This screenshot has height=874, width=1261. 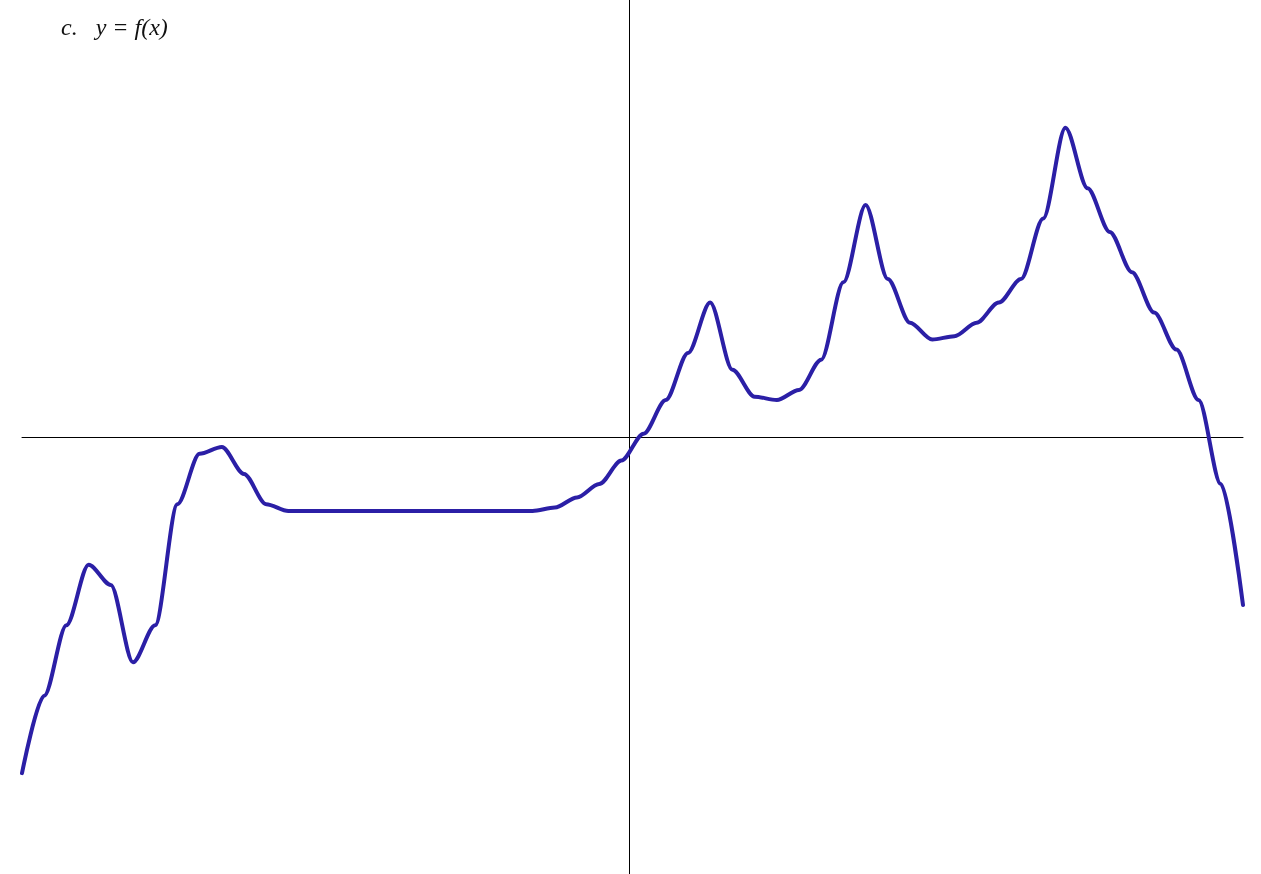 I want to click on chart-title: c. y = f(x), so click(x=114, y=27).